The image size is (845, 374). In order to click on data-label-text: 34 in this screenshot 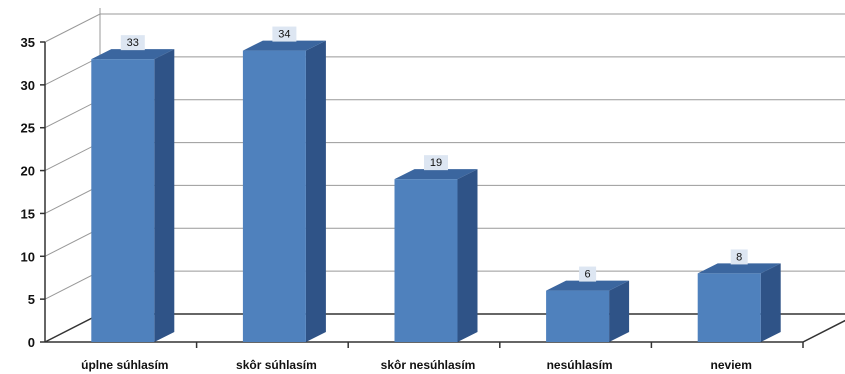, I will do `click(284, 35)`.